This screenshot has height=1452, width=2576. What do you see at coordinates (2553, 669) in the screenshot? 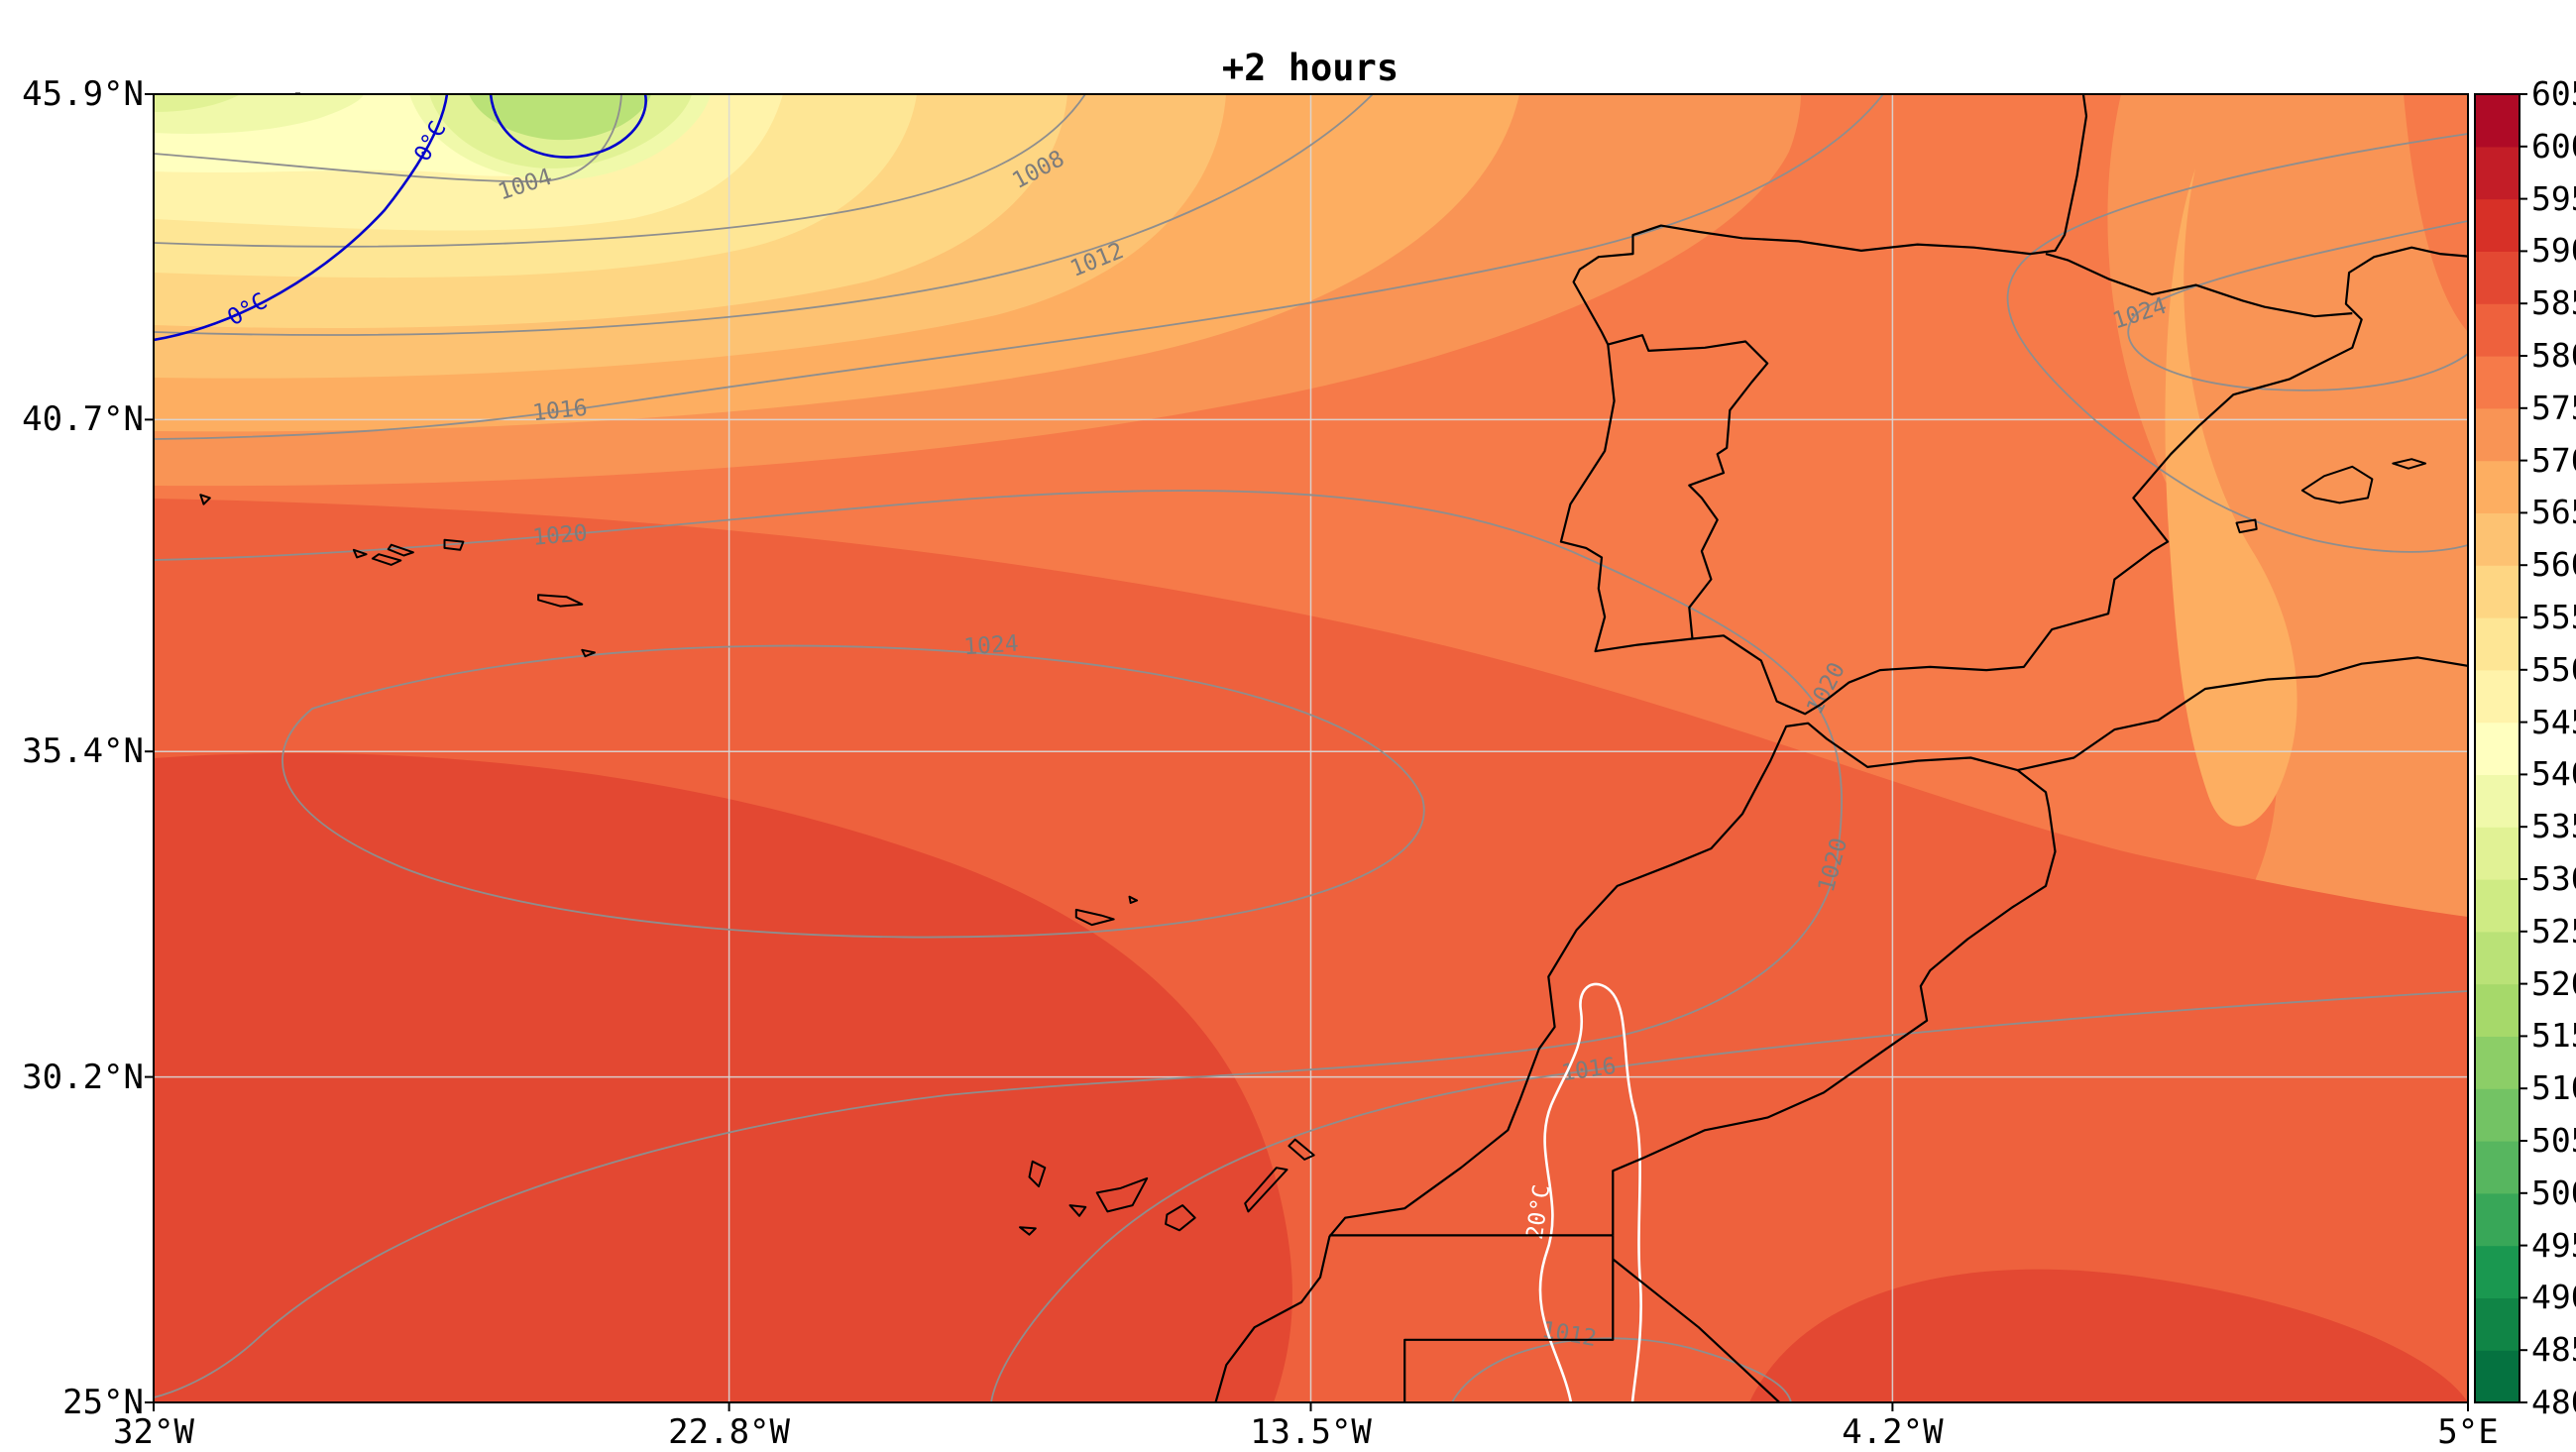
I see `colorbar-tick-label: 550` at bounding box center [2553, 669].